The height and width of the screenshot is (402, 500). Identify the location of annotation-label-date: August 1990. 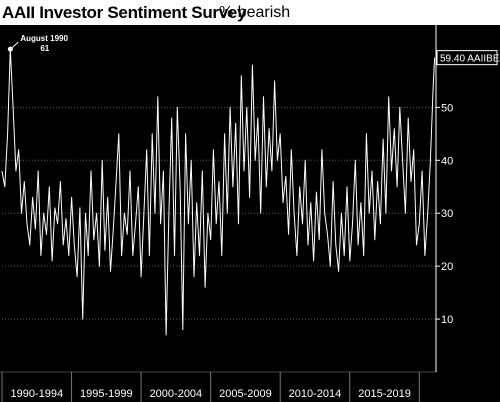
(44, 38).